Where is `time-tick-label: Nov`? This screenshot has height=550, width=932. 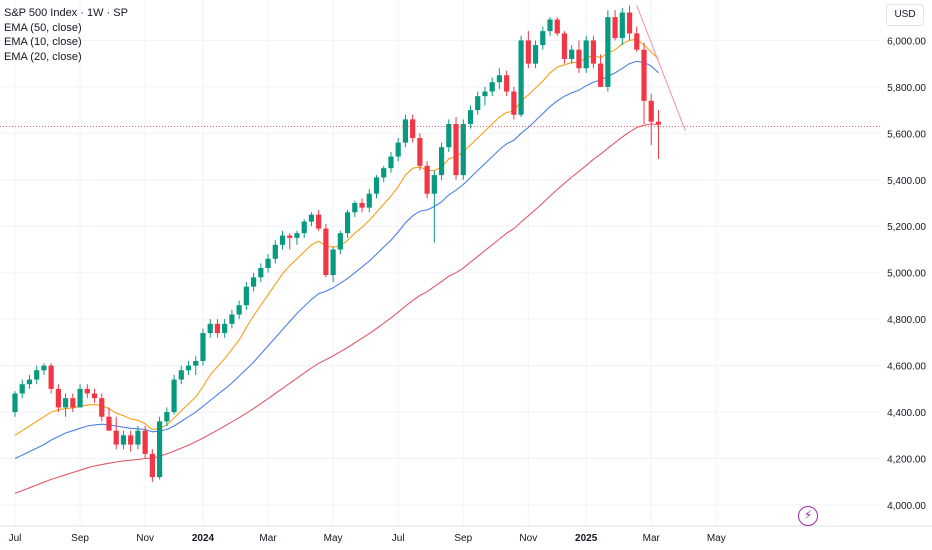
time-tick-label: Nov is located at coordinates (145, 538).